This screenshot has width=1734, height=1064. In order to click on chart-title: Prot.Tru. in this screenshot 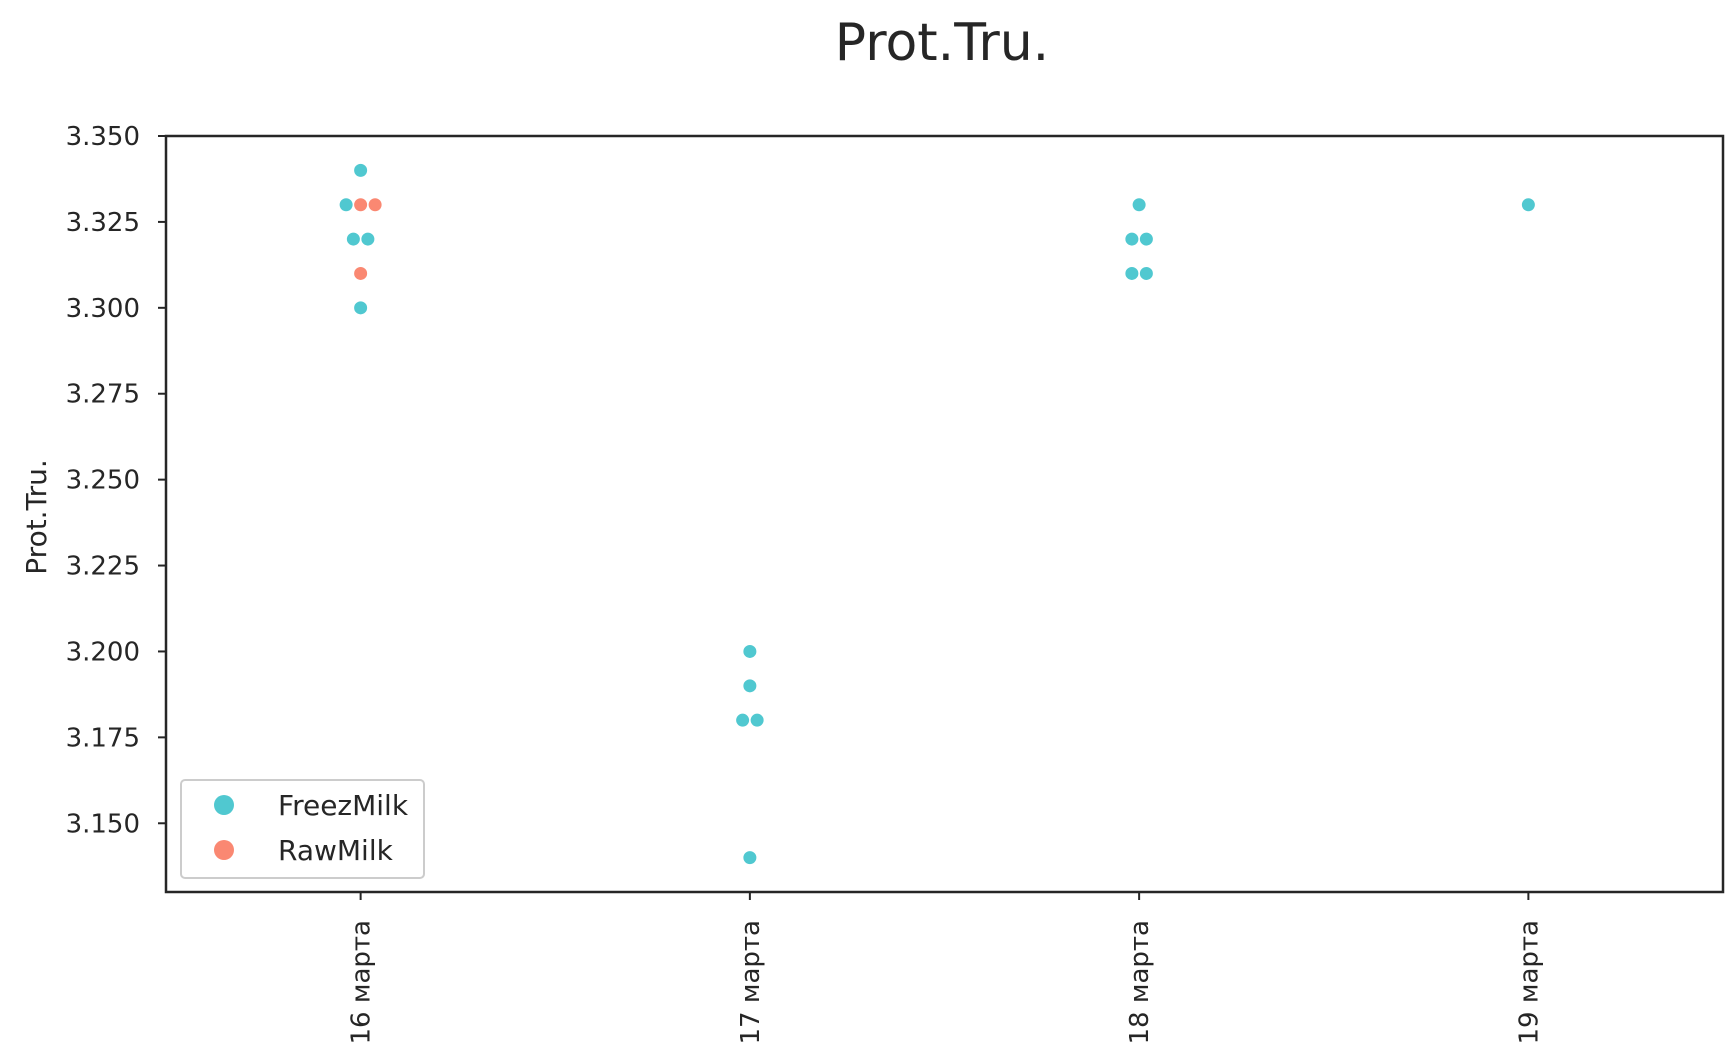, I will do `click(942, 43)`.